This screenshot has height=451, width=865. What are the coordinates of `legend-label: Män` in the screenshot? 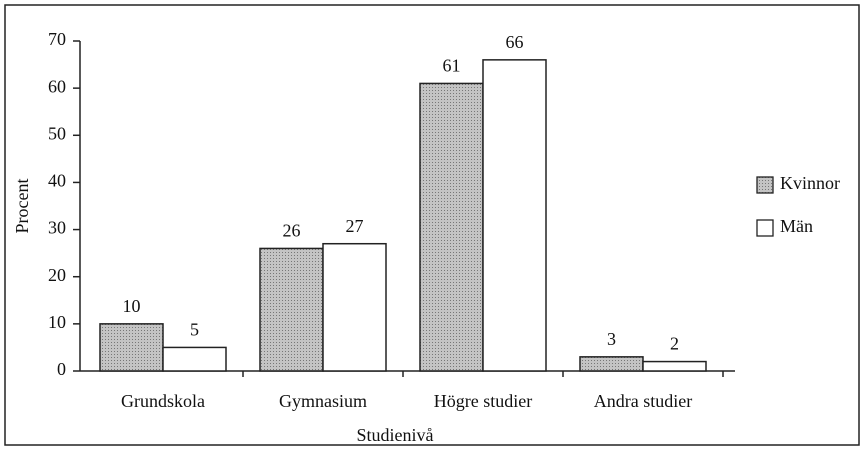 It's located at (796, 226).